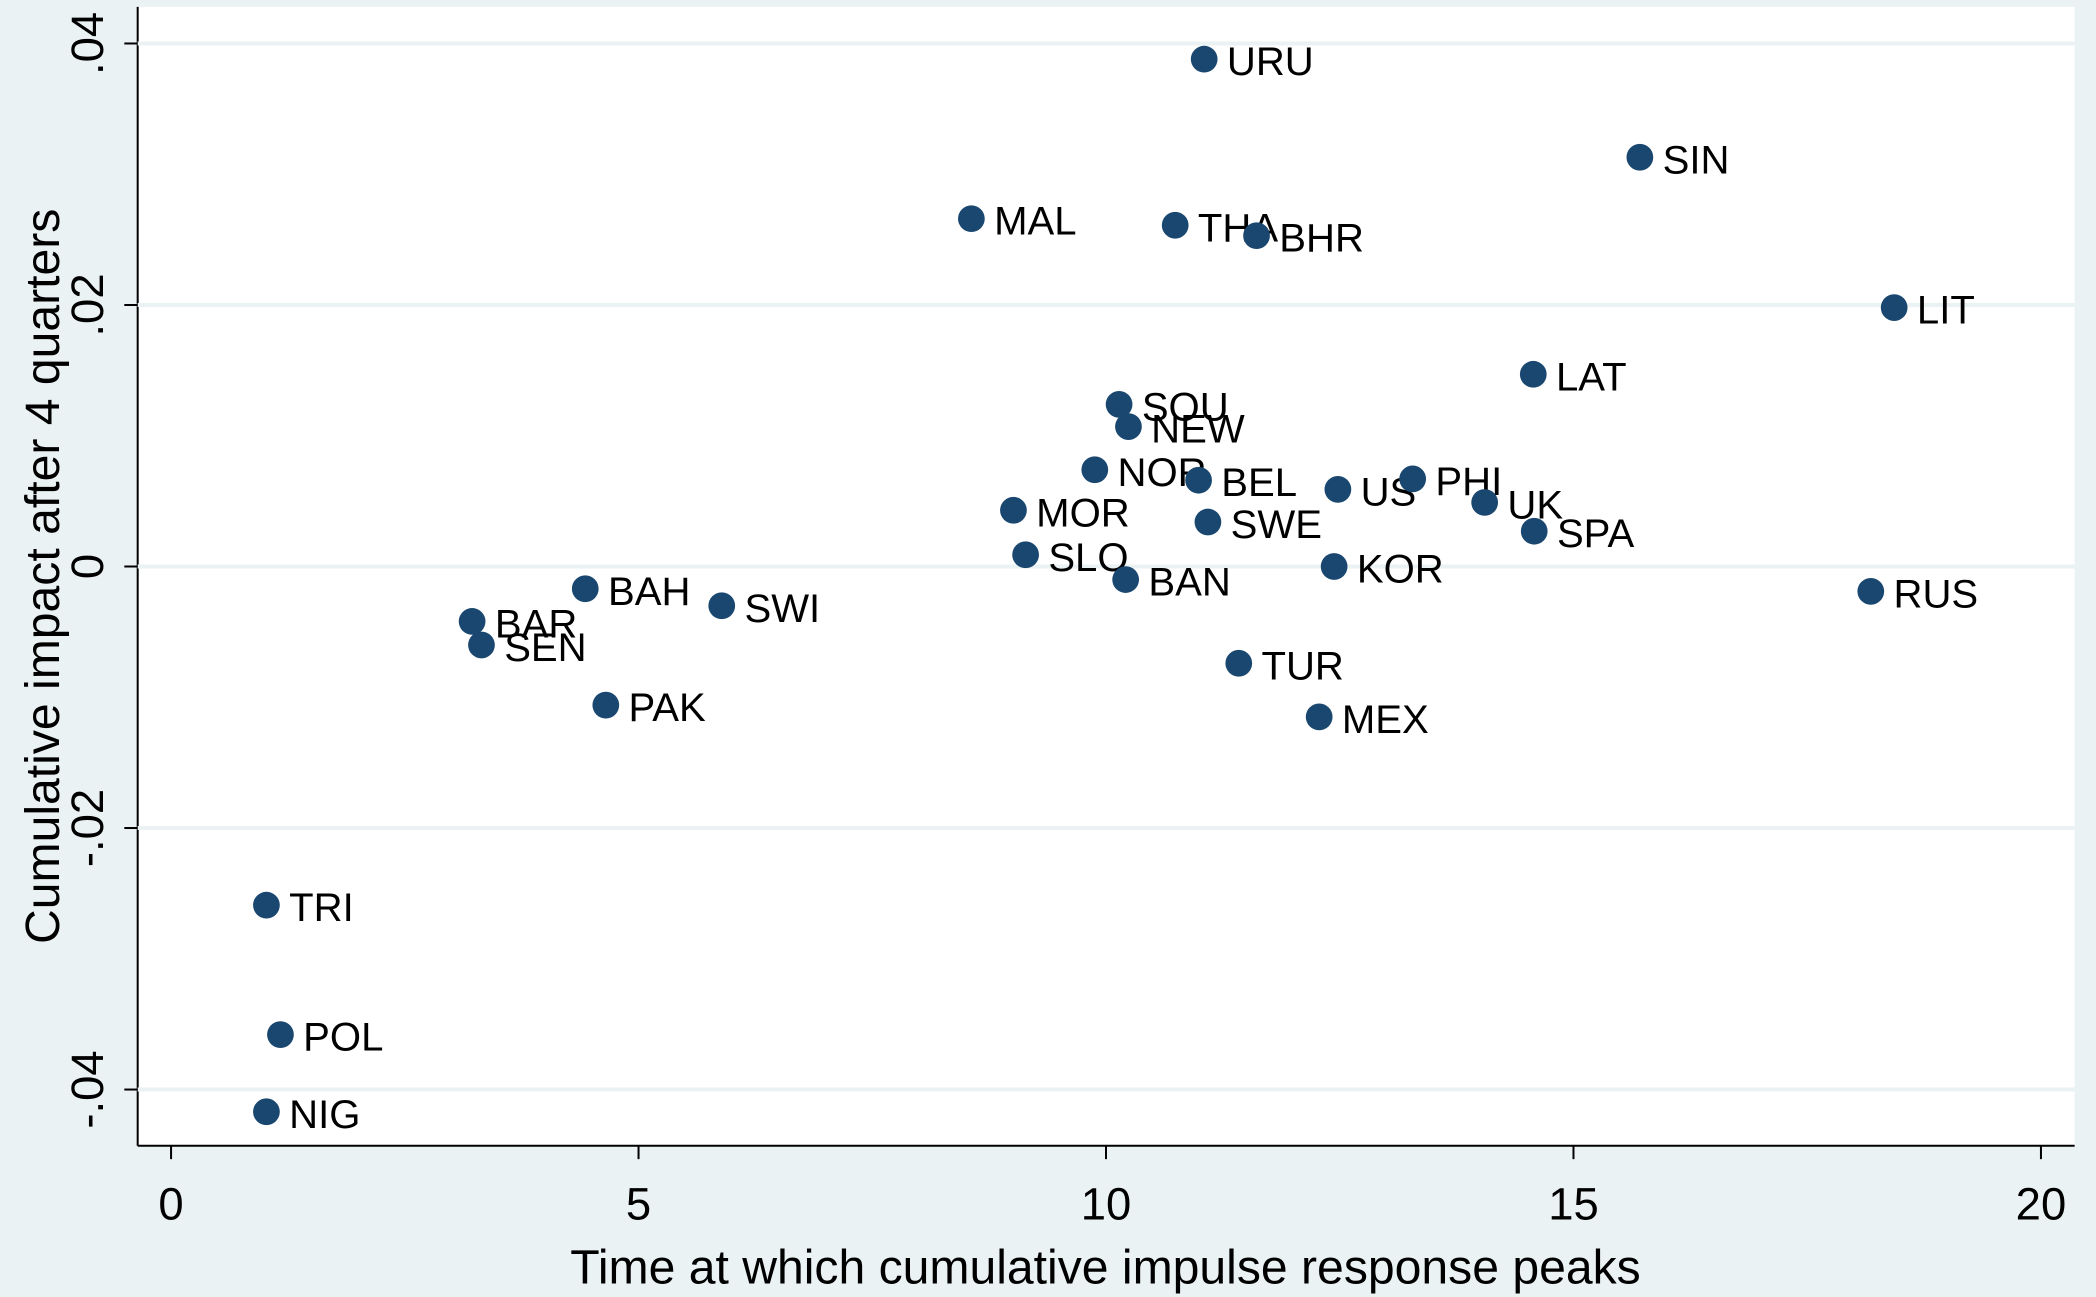  Describe the element at coordinates (649, 592) in the screenshot. I see `point-label: BAH` at that location.